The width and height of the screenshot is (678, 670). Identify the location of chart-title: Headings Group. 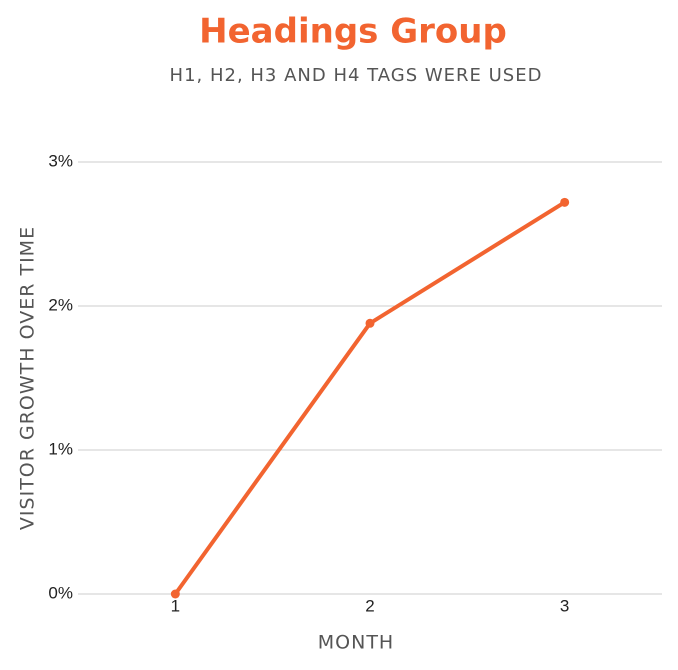
(353, 32).